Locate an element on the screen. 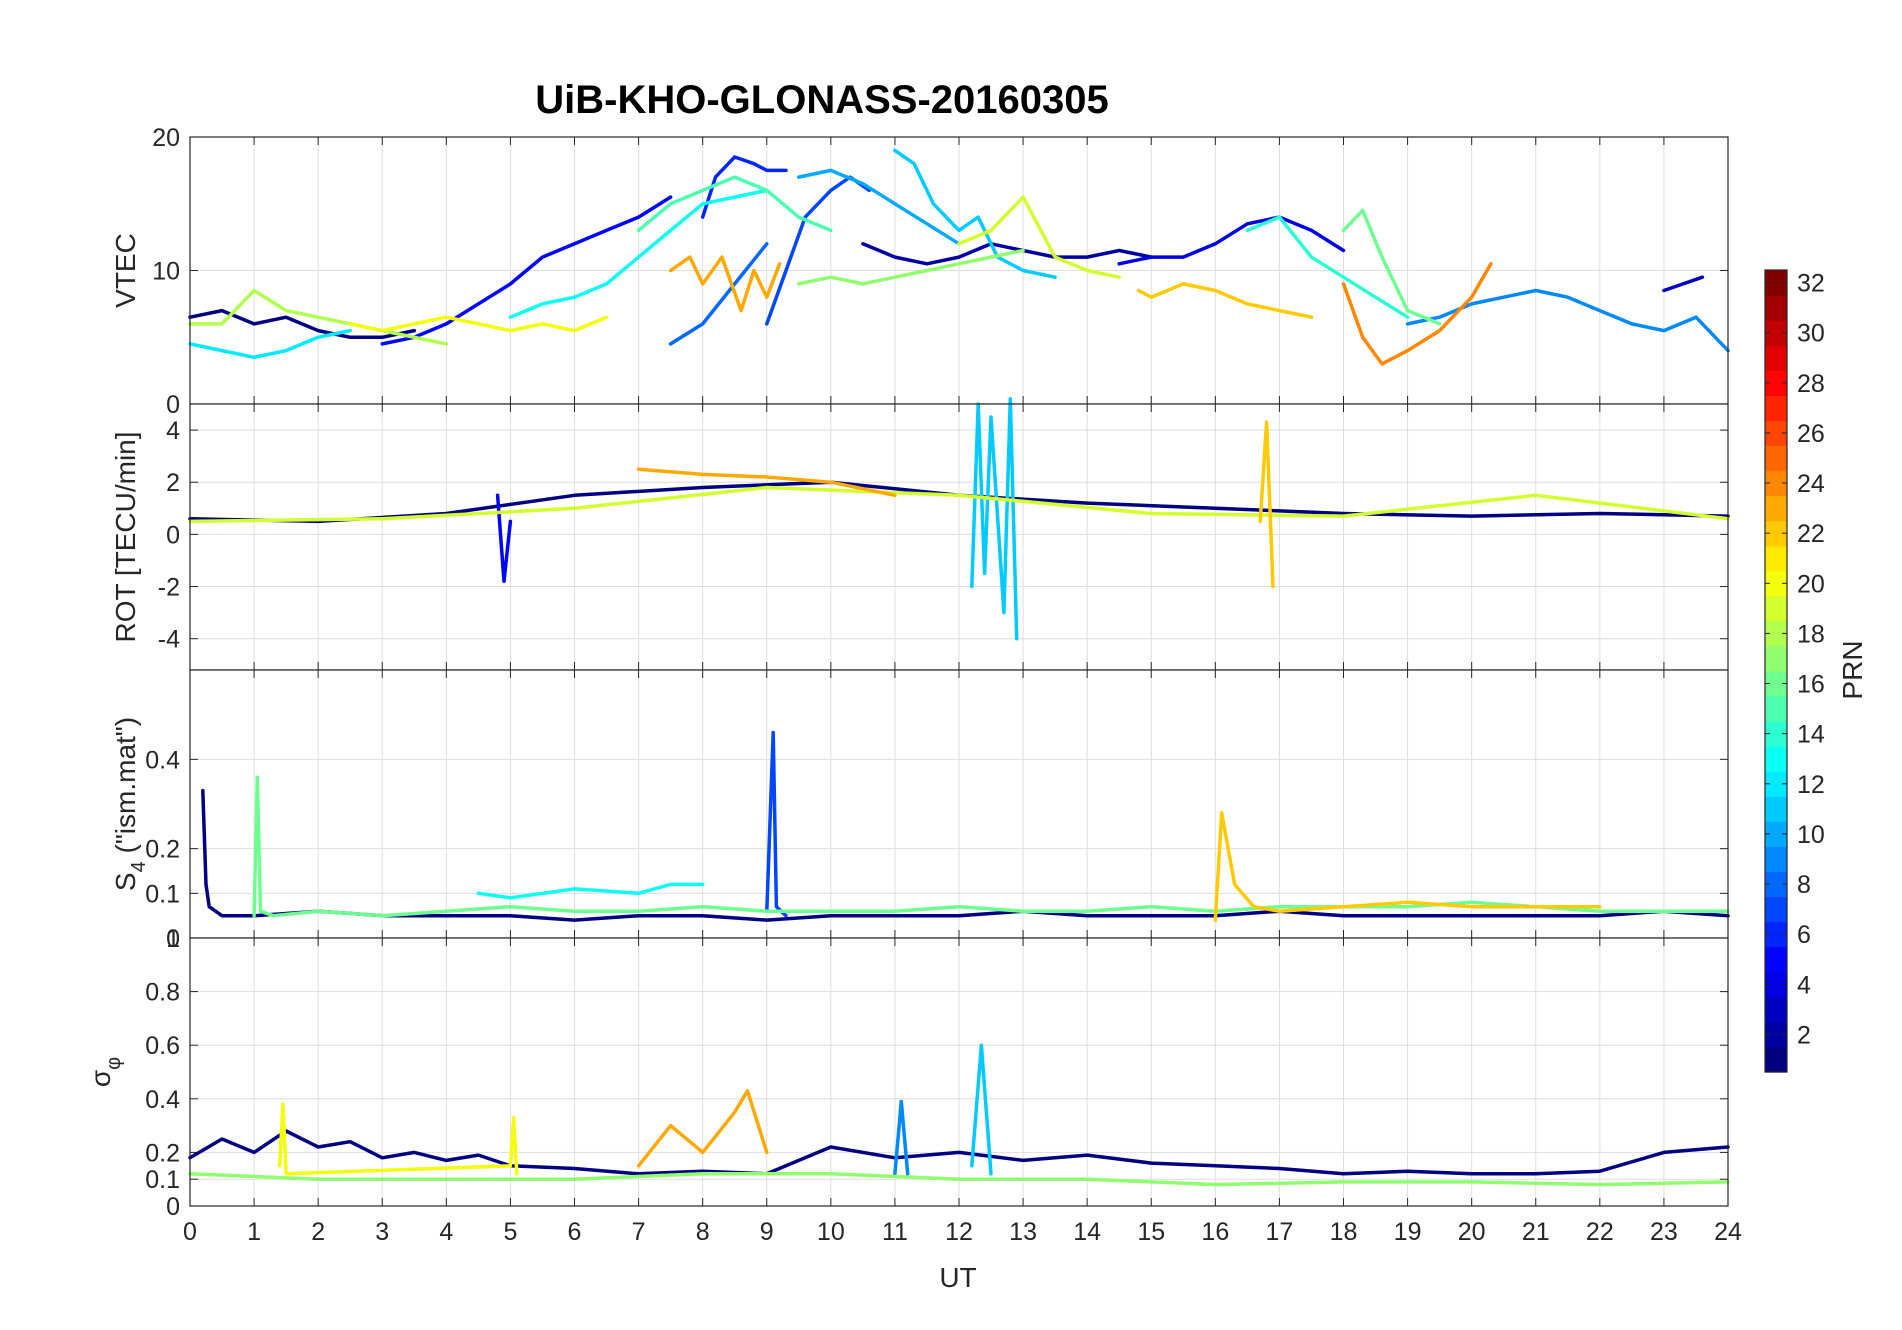 The height and width of the screenshot is (1330, 1902). y-tick-label: 0.6 is located at coordinates (162, 1046).